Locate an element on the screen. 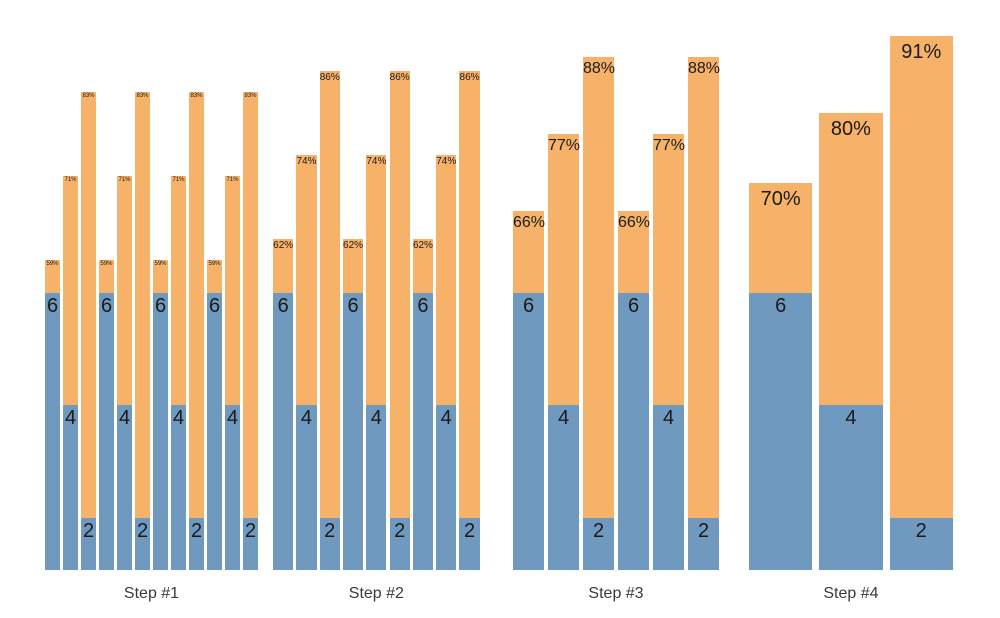  x-axis-category-label: Step #3 is located at coordinates (616, 593).